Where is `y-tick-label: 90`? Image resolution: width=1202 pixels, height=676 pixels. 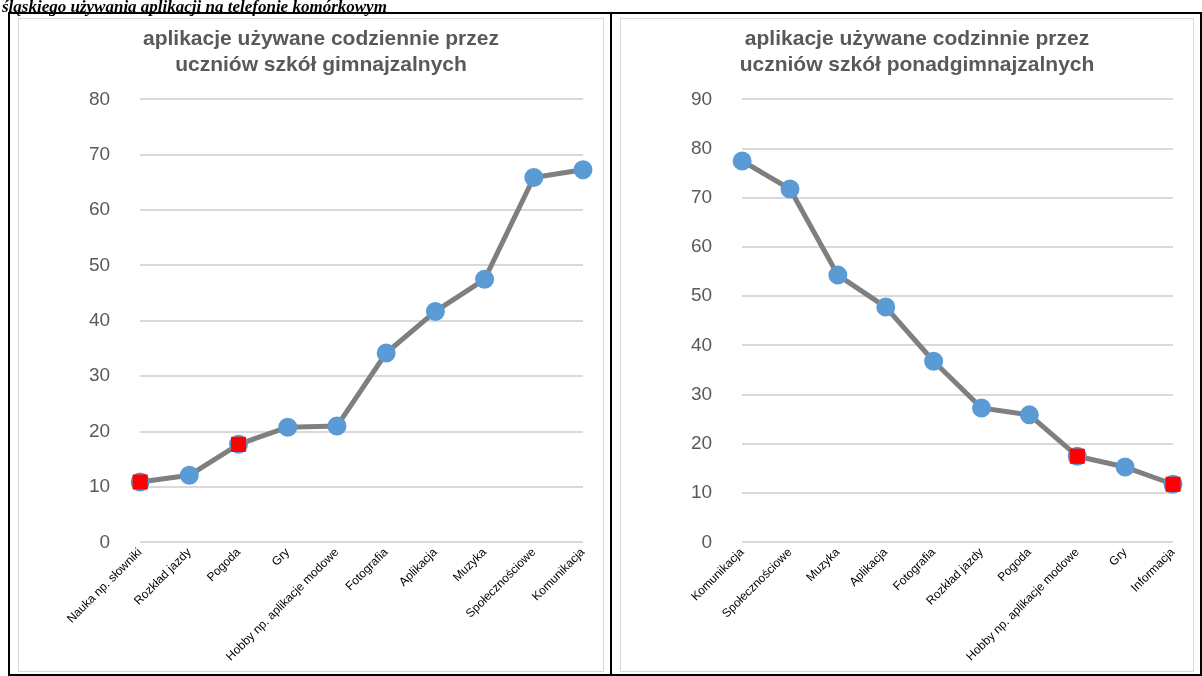
y-tick-label: 90 is located at coordinates (701, 98).